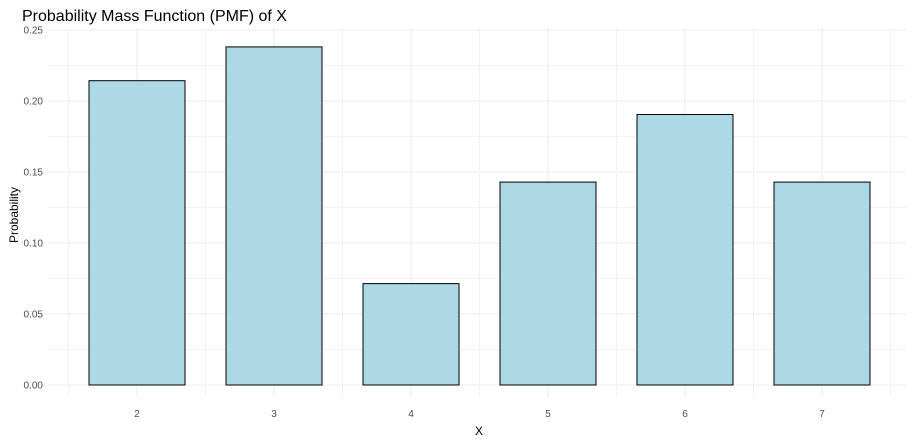 The width and height of the screenshot is (915, 443). What do you see at coordinates (822, 414) in the screenshot?
I see `x-tick-label: 7` at bounding box center [822, 414].